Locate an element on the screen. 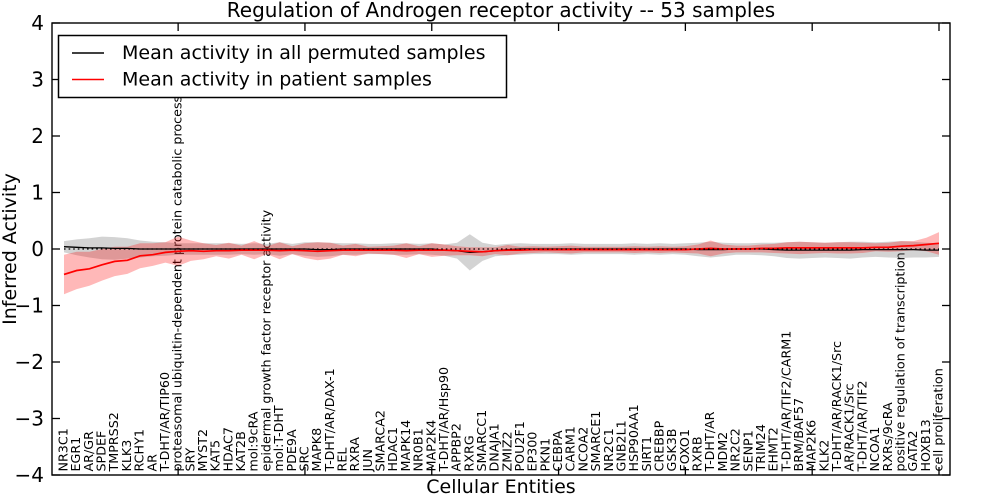 The height and width of the screenshot is (500, 1000). y-tick-label: 3 is located at coordinates (37, 80).